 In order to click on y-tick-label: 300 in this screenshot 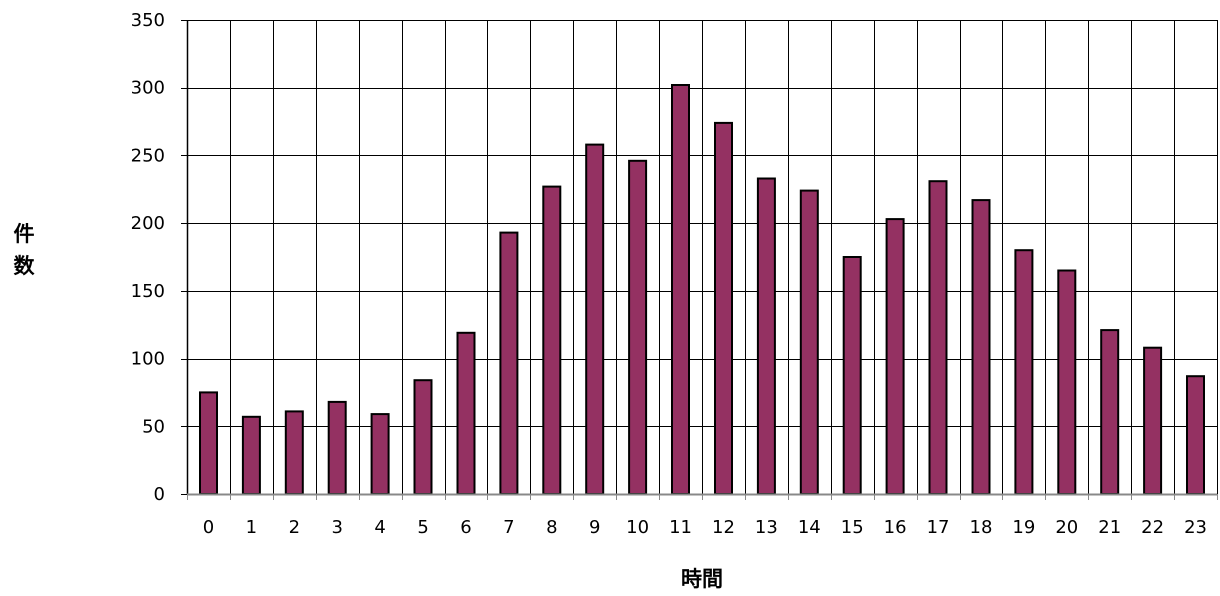, I will do `click(148, 88)`.